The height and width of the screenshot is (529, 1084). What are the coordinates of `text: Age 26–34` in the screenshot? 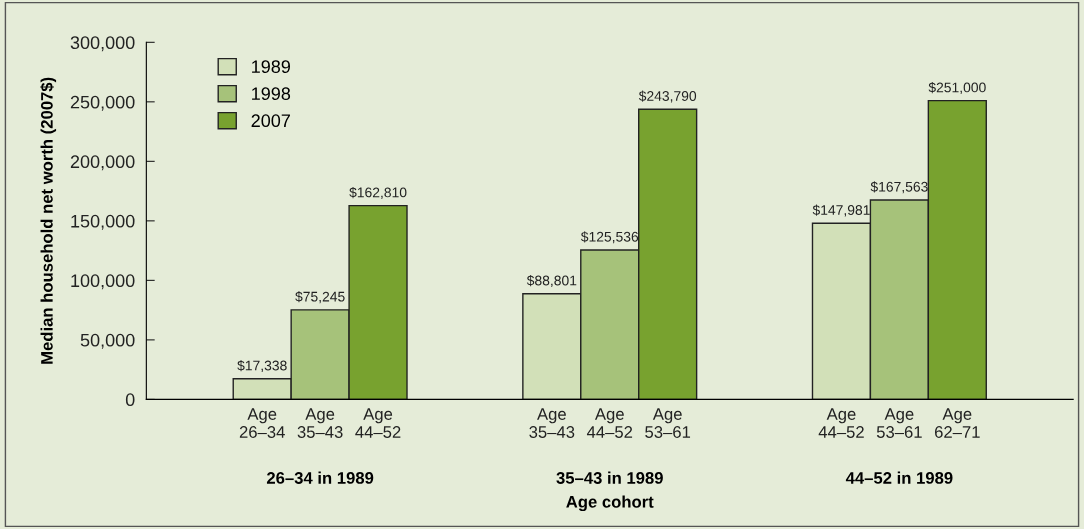 It's located at (262, 423).